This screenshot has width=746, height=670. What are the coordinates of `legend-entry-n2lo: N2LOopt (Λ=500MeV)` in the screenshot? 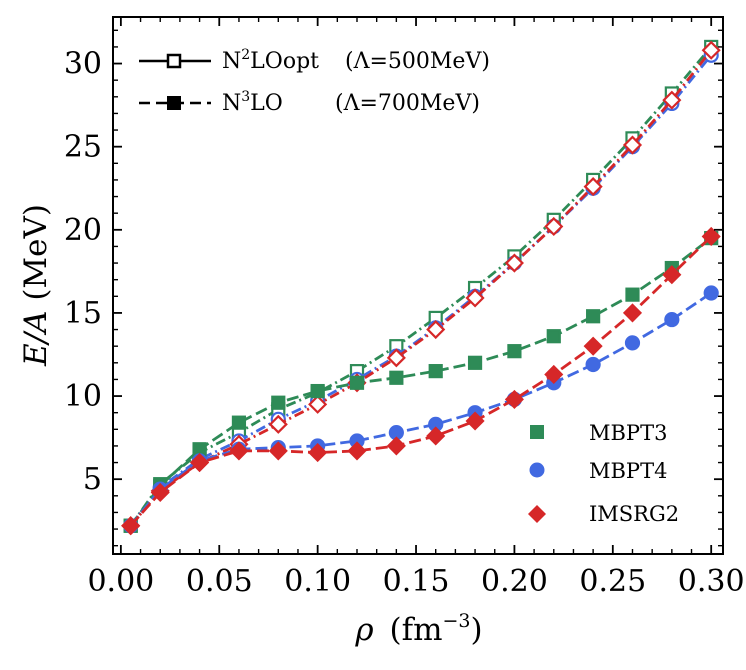 It's located at (314, 60).